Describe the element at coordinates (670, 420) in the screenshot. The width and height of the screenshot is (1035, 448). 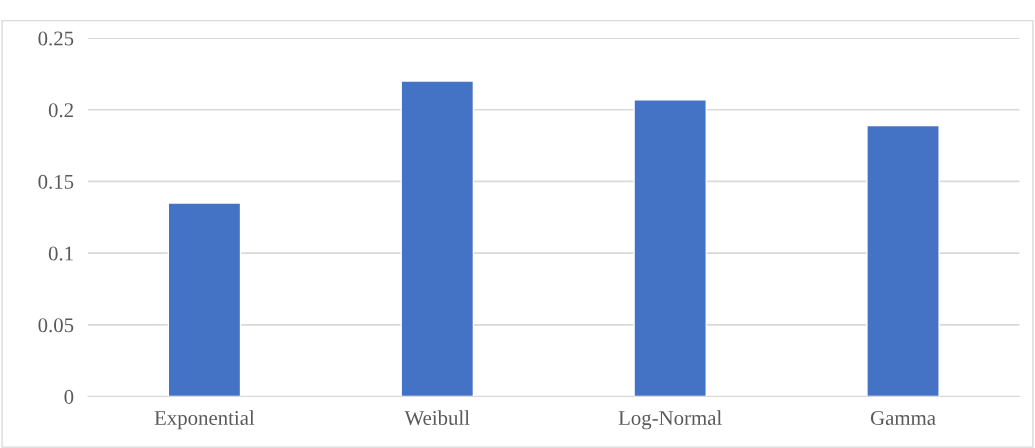
I see `x-tick-label: Log-Normal` at that location.